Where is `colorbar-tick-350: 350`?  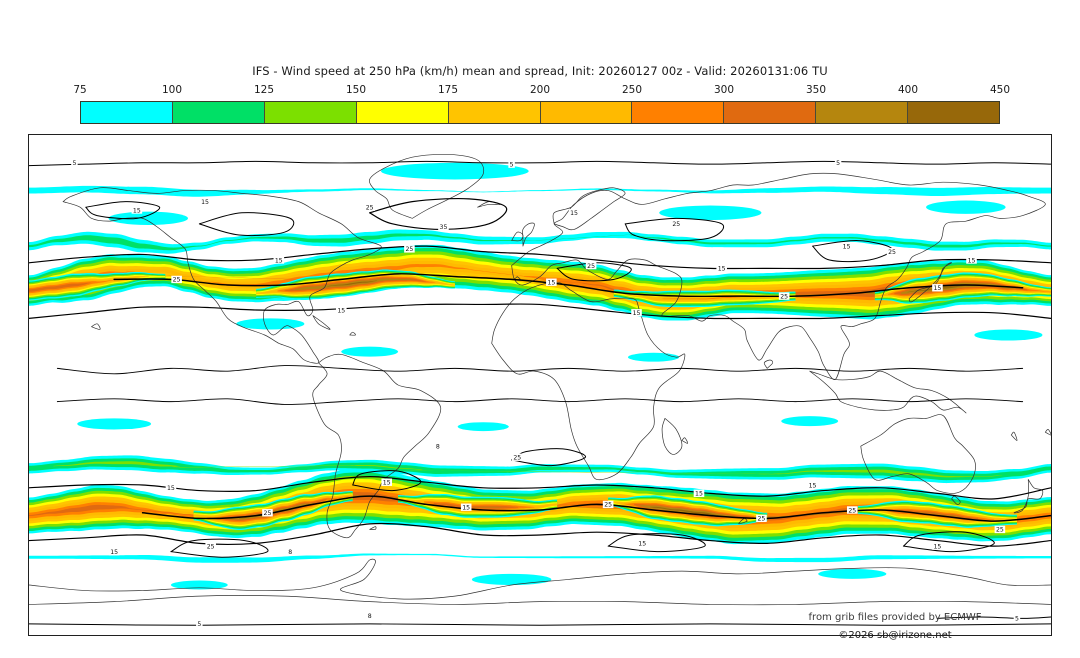
colorbar-tick-350: 350 is located at coordinates (816, 90).